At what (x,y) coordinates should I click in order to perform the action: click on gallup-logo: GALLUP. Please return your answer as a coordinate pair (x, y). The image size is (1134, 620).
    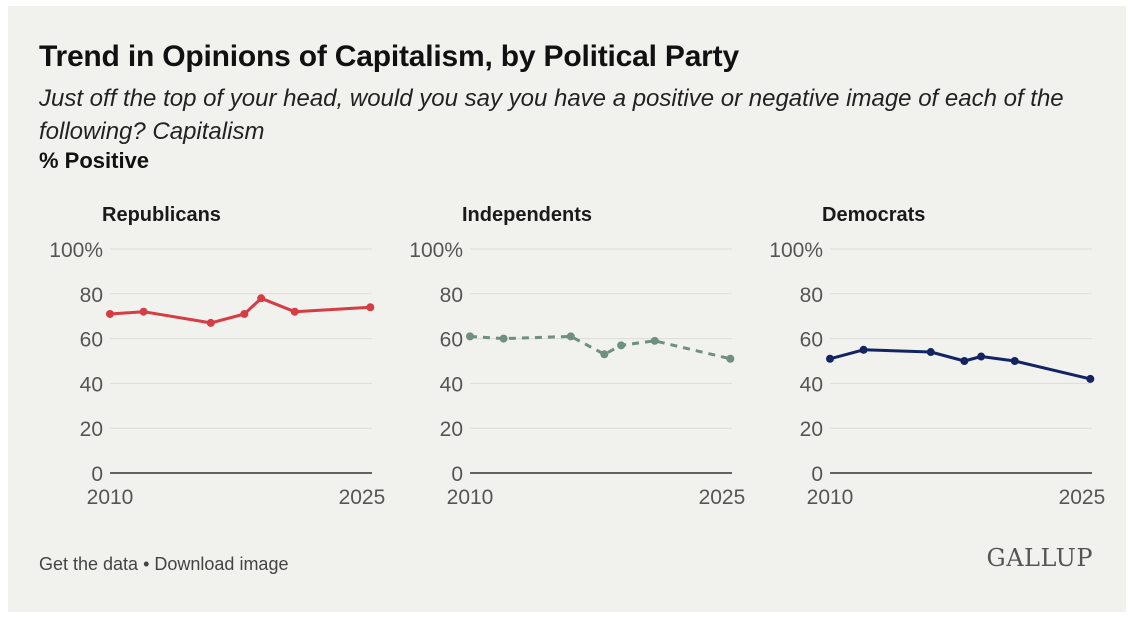
    Looking at the image, I should click on (1039, 558).